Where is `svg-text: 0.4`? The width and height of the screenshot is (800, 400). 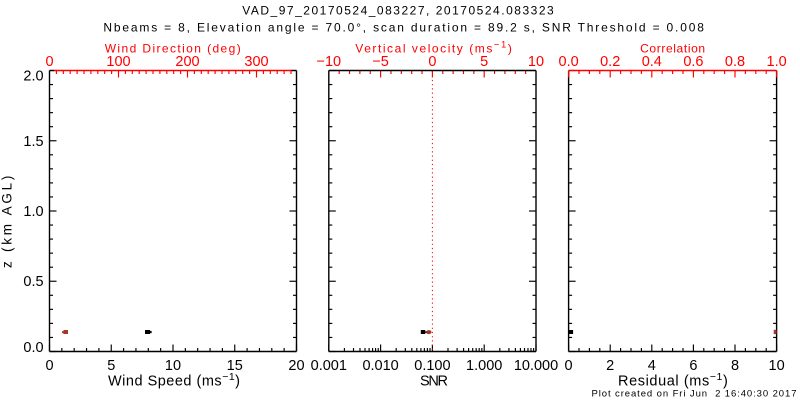
svg-text: 0.4 is located at coordinates (652, 62).